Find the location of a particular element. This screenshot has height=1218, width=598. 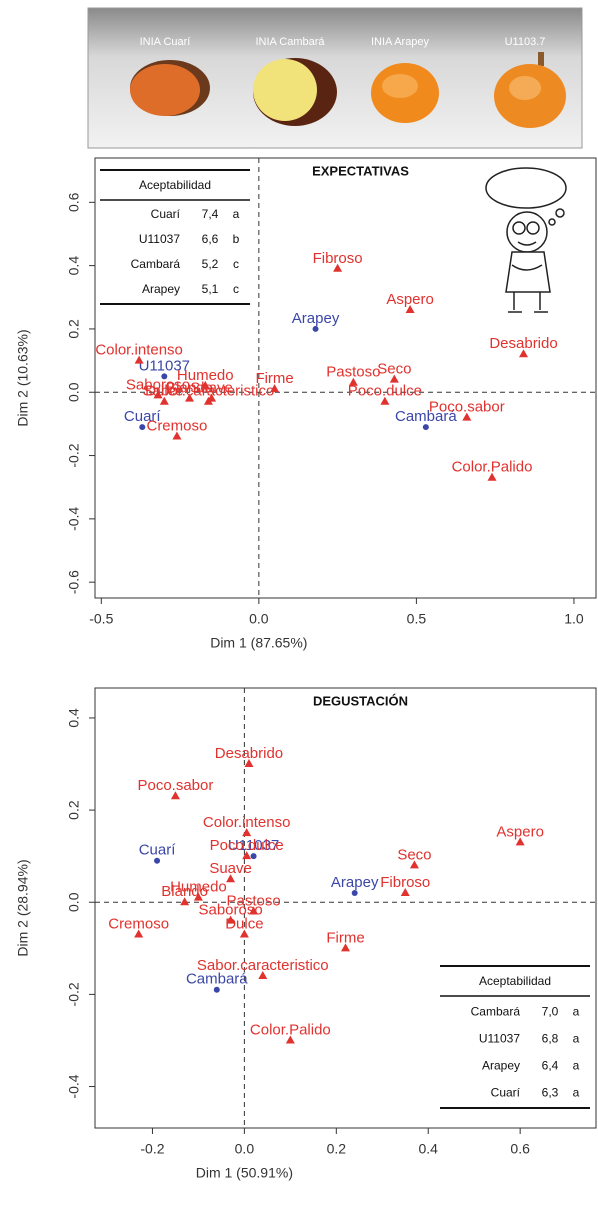

point-label: Dulce is located at coordinates (164, 391).